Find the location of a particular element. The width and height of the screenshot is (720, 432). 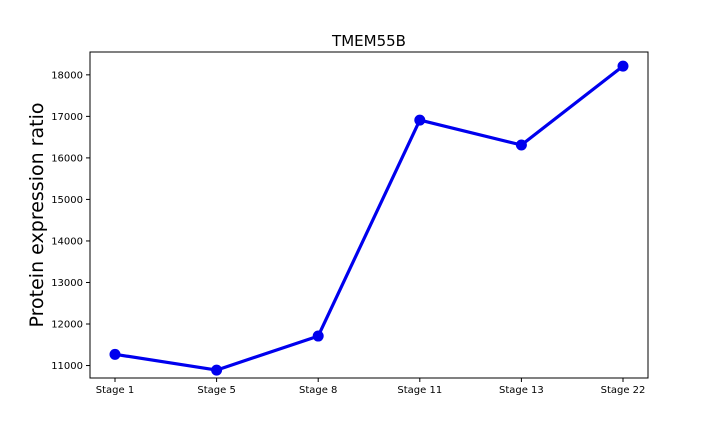

x-tick-label: Stage 1 is located at coordinates (115, 390).